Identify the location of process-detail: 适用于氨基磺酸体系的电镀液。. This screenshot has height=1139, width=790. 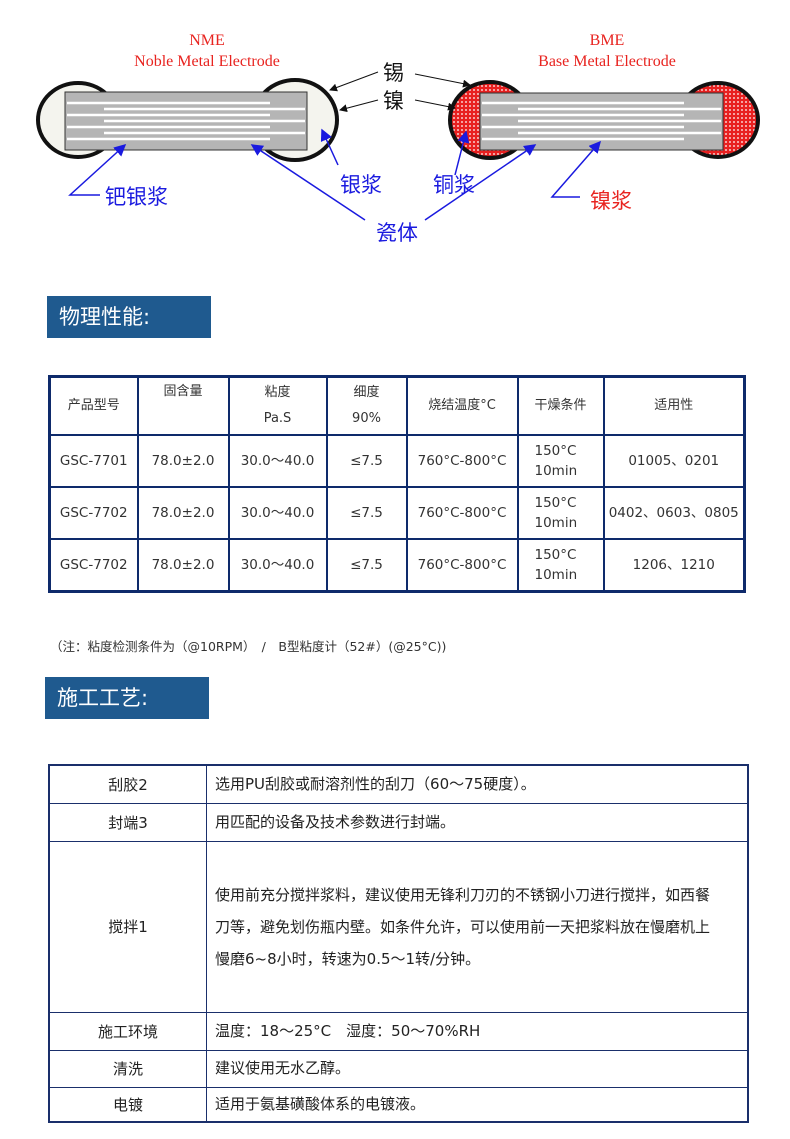
(477, 1104).